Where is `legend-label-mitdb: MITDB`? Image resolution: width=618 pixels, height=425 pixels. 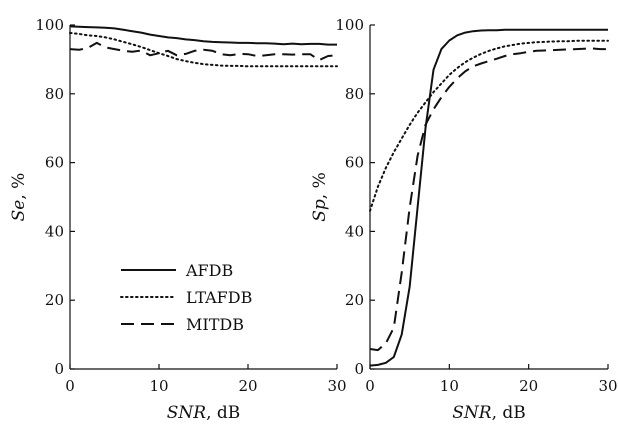
legend-label-mitdb: MITDB is located at coordinates (215, 324).